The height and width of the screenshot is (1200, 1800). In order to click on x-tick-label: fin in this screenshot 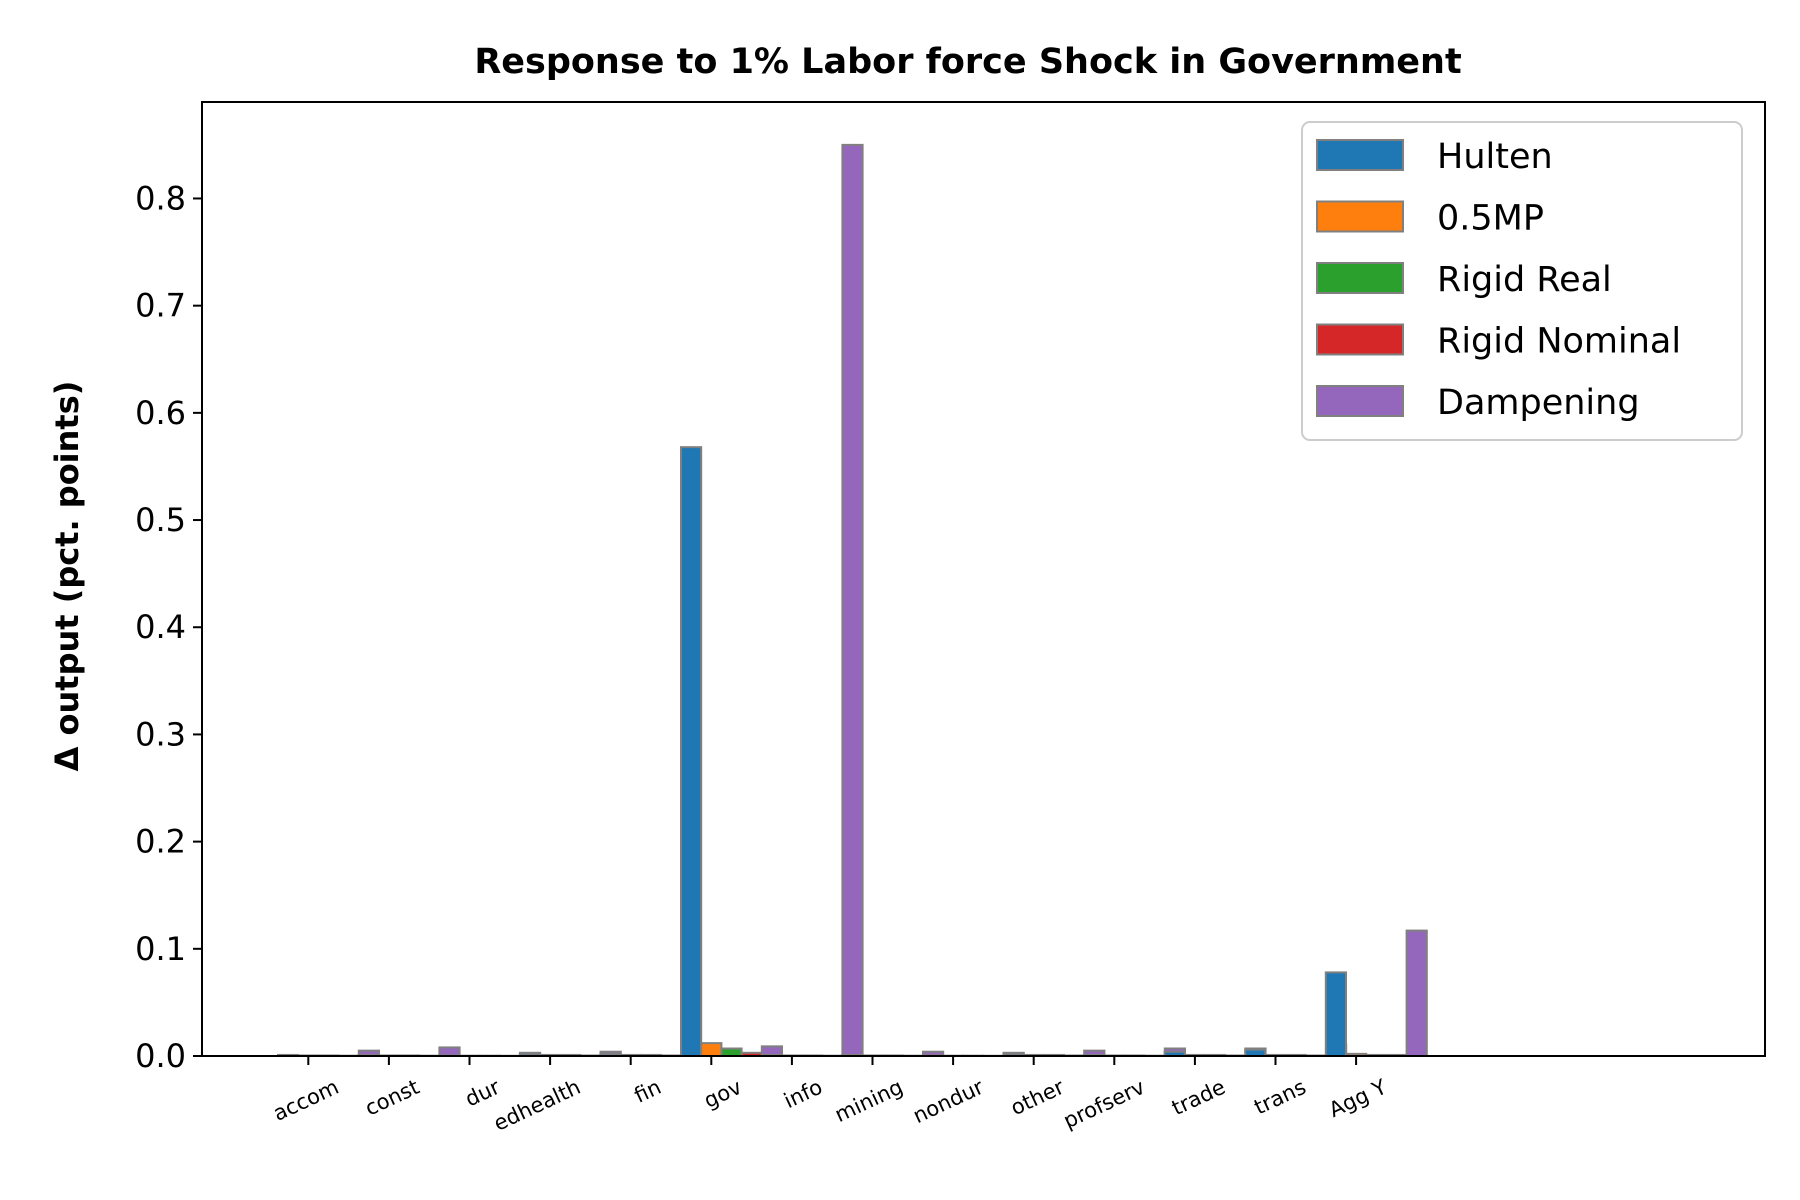, I will do `click(648, 1091)`.